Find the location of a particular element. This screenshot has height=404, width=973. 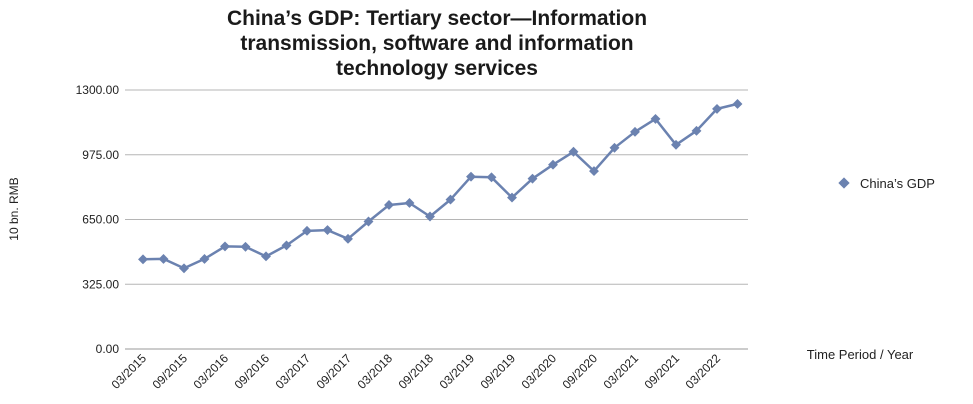

x-tick-label: 03/2018 is located at coordinates (375, 371).